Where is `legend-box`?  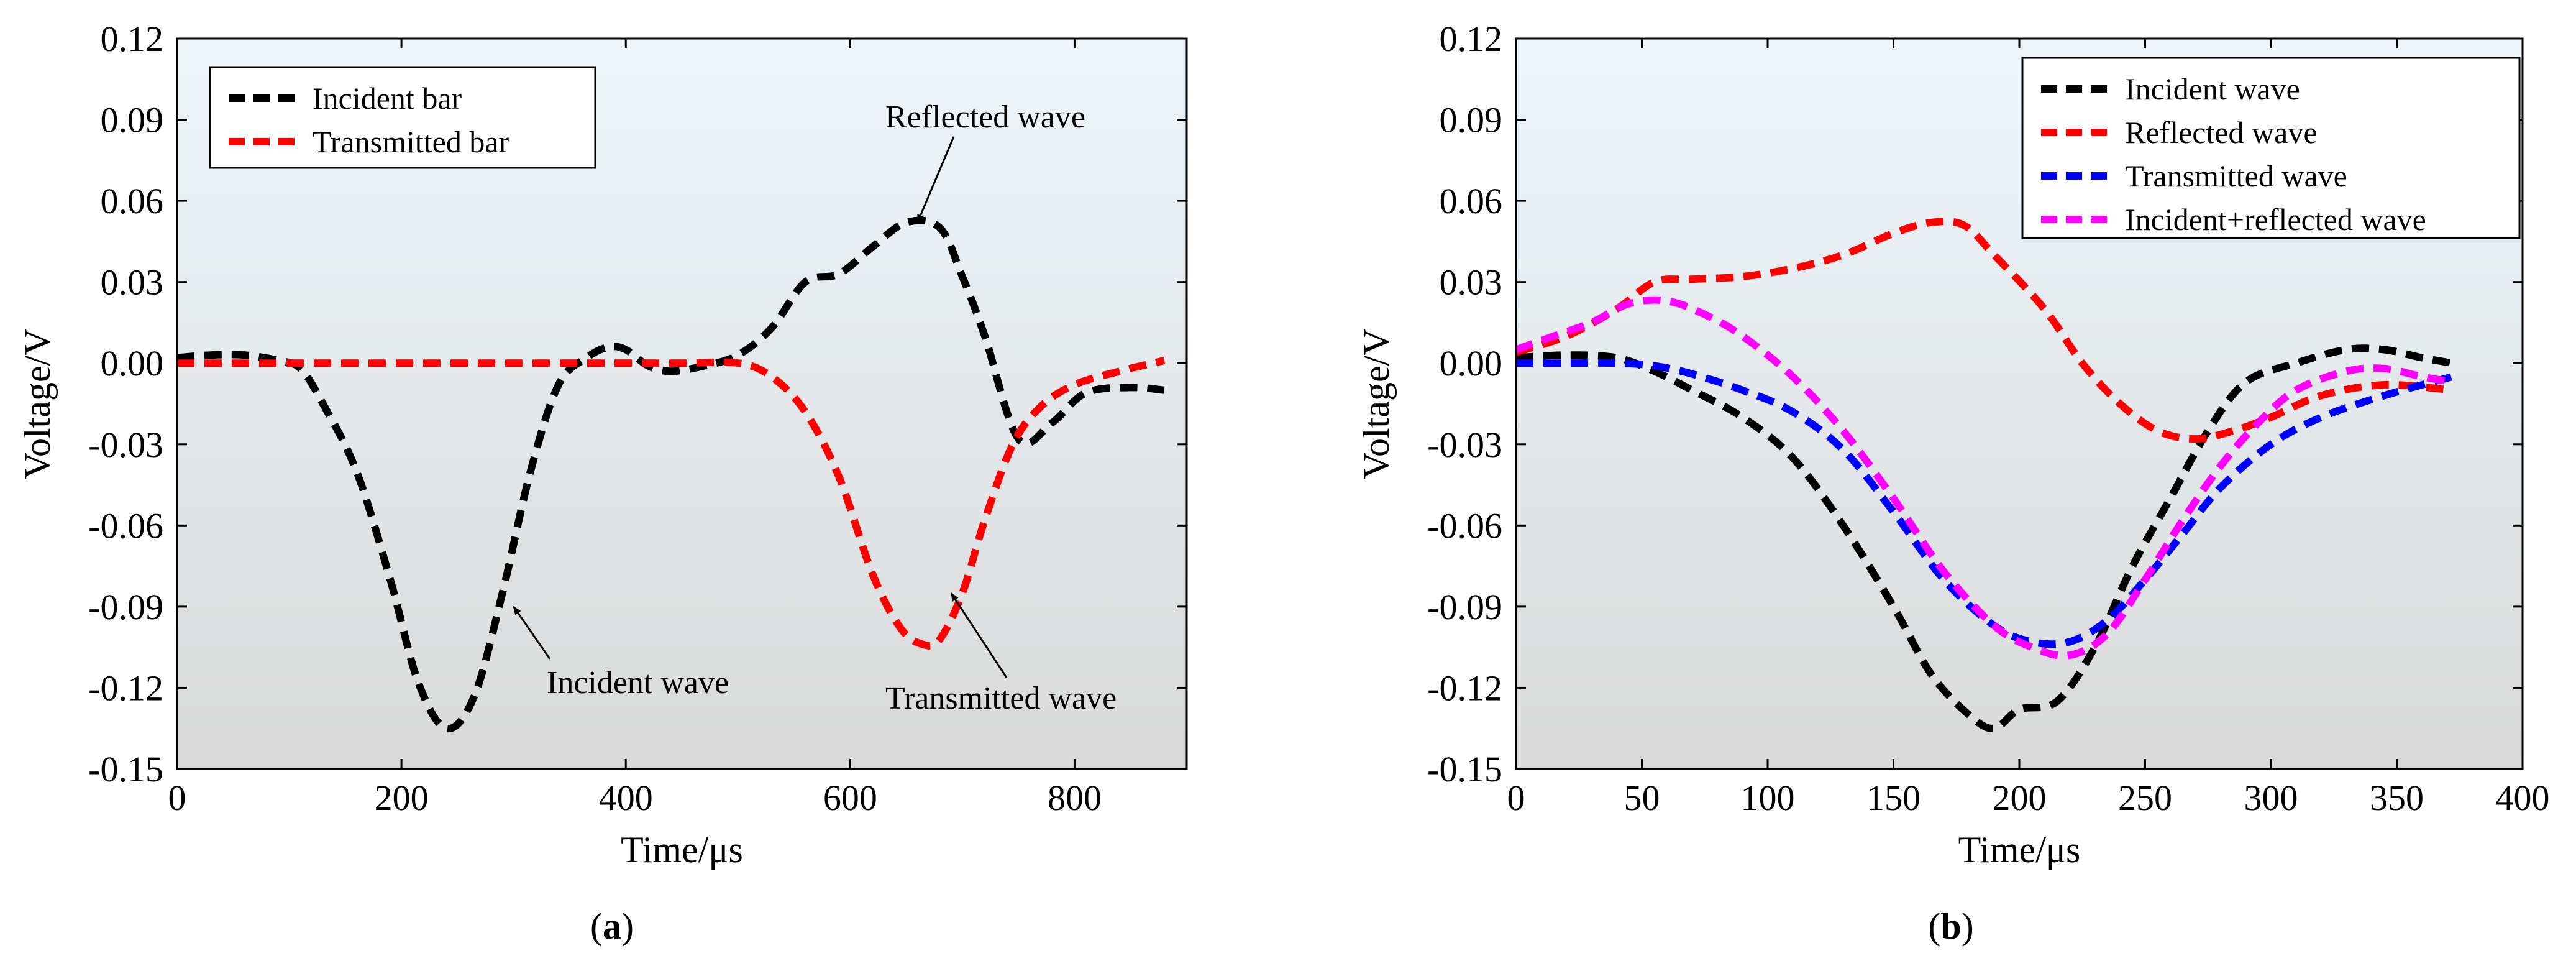
legend-box is located at coordinates (402, 117).